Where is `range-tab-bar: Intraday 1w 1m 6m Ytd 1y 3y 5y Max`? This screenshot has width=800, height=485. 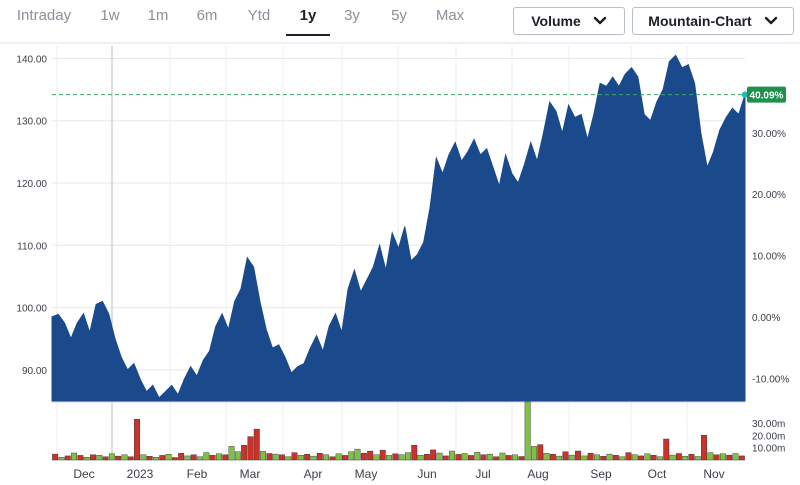
range-tab-bar: Intraday 1w 1m 6m Ytd 1y 3y 5y Max is located at coordinates (250, 18).